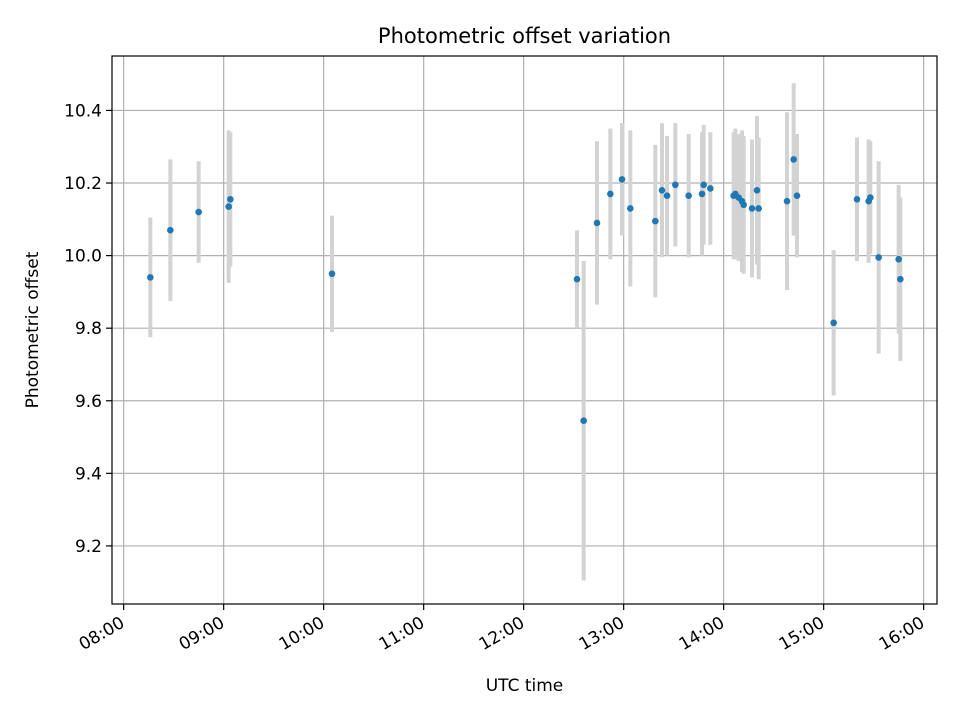 Image resolution: width=960 pixels, height=720 pixels. What do you see at coordinates (83, 257) in the screenshot?
I see `y-tick-label: 10.0` at bounding box center [83, 257].